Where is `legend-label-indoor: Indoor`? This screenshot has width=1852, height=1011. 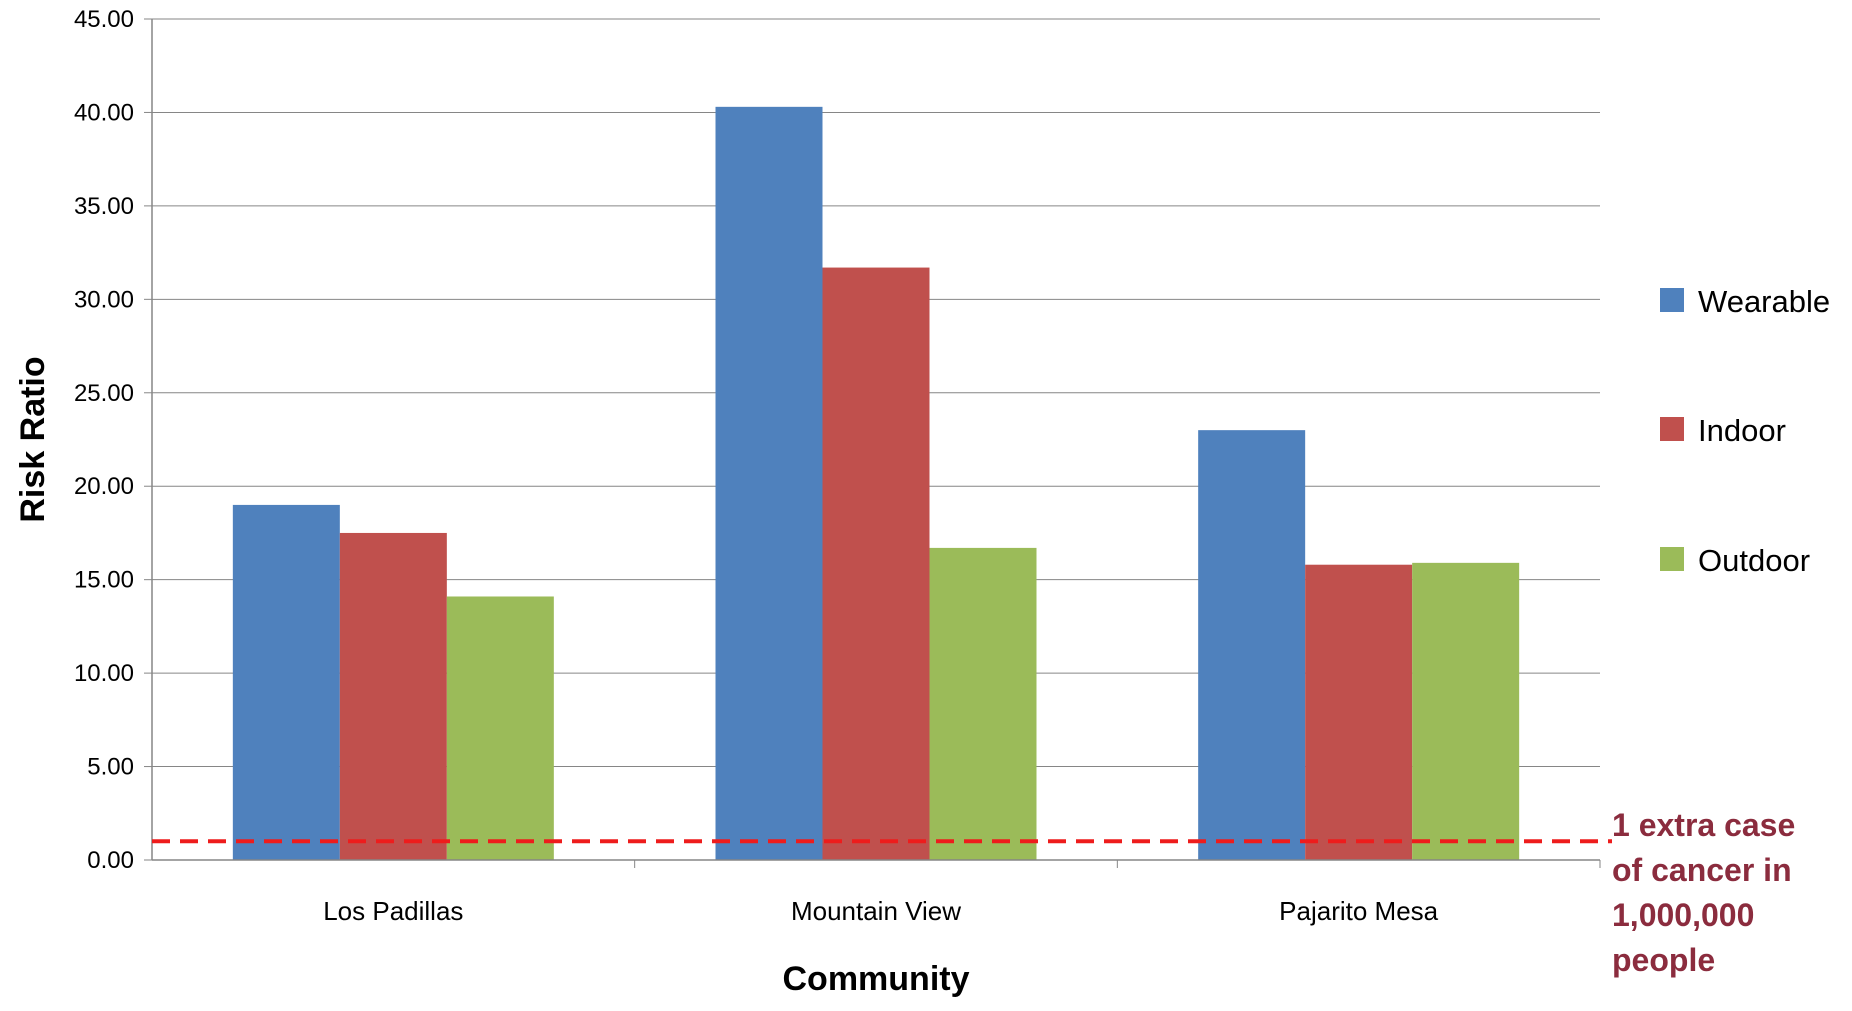 legend-label-indoor: Indoor is located at coordinates (1742, 430).